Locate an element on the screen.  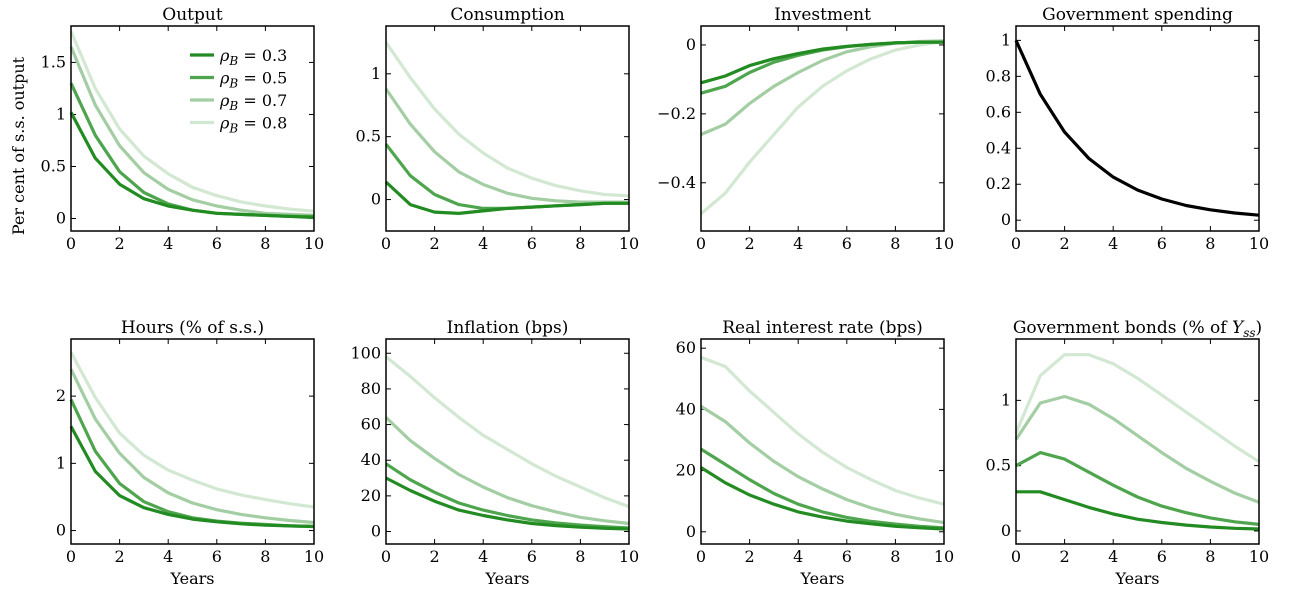
panel-3: Government spending 0 2 4 6 8 10 0 0.2 0.4 0.6 0.8 1 is located at coordinates (1128, 129).